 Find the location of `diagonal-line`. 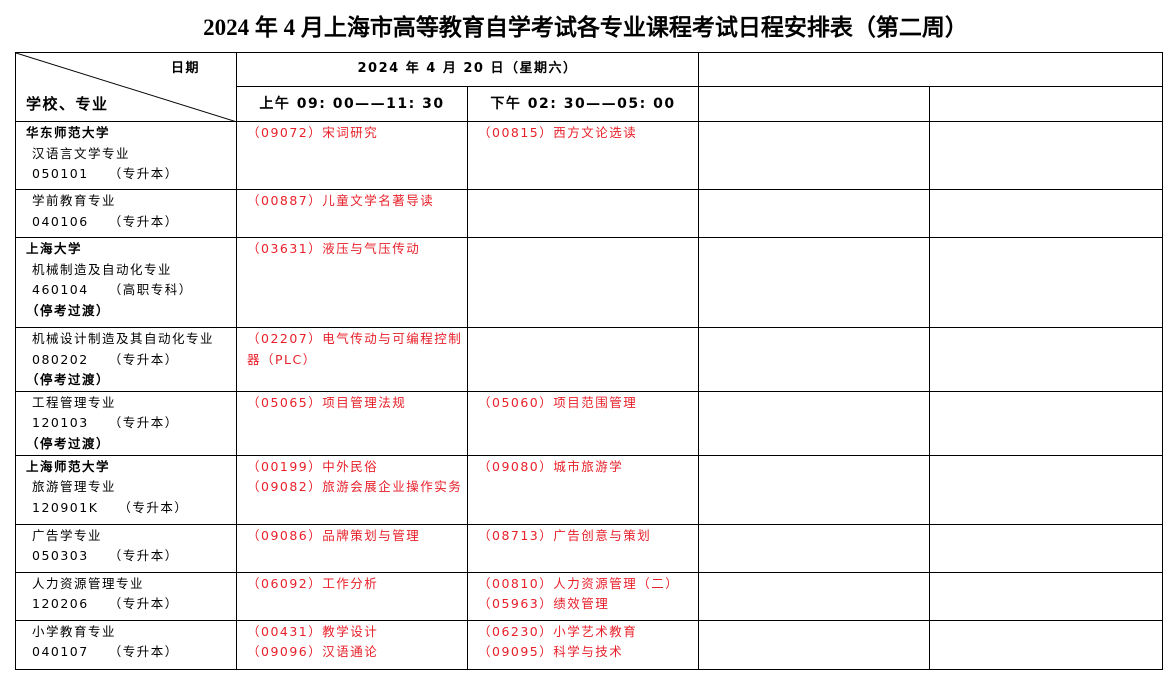

diagonal-line is located at coordinates (126, 87).